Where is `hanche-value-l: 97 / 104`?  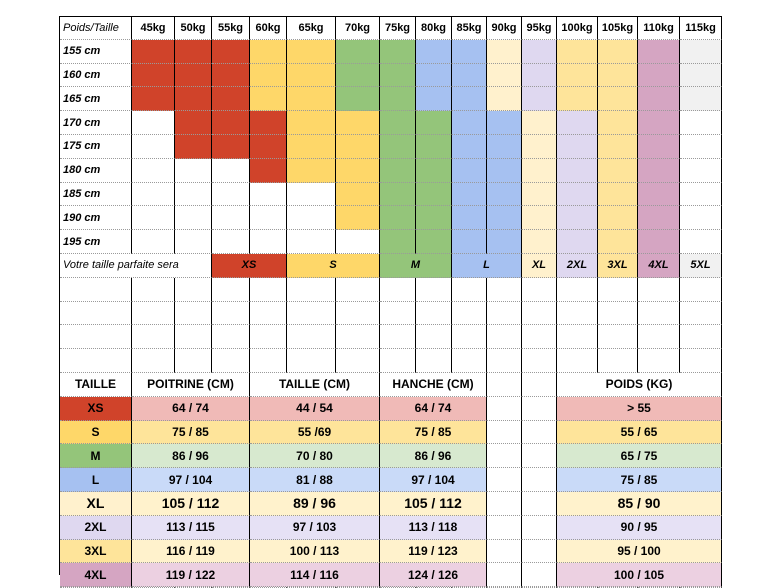 hanche-value-l: 97 / 104 is located at coordinates (433, 480).